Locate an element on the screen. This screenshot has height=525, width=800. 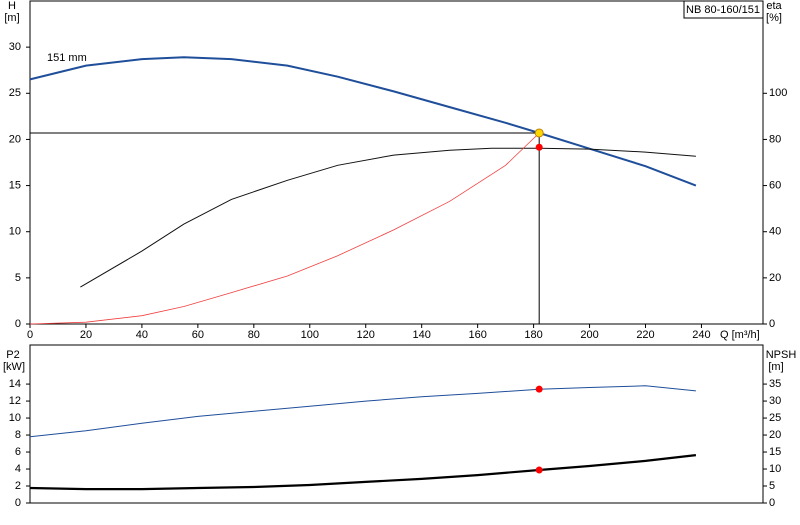
x-tick-label: 0 is located at coordinates (30, 335).